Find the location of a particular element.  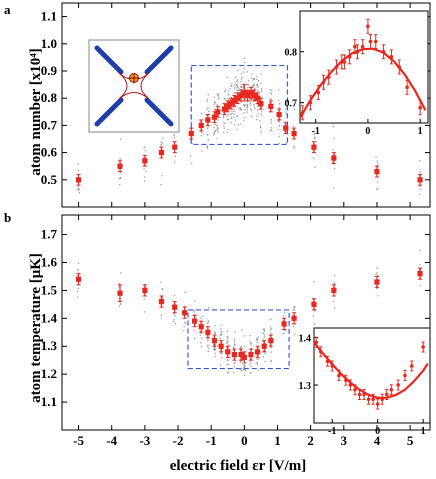

inset-frame is located at coordinates (364, 67).